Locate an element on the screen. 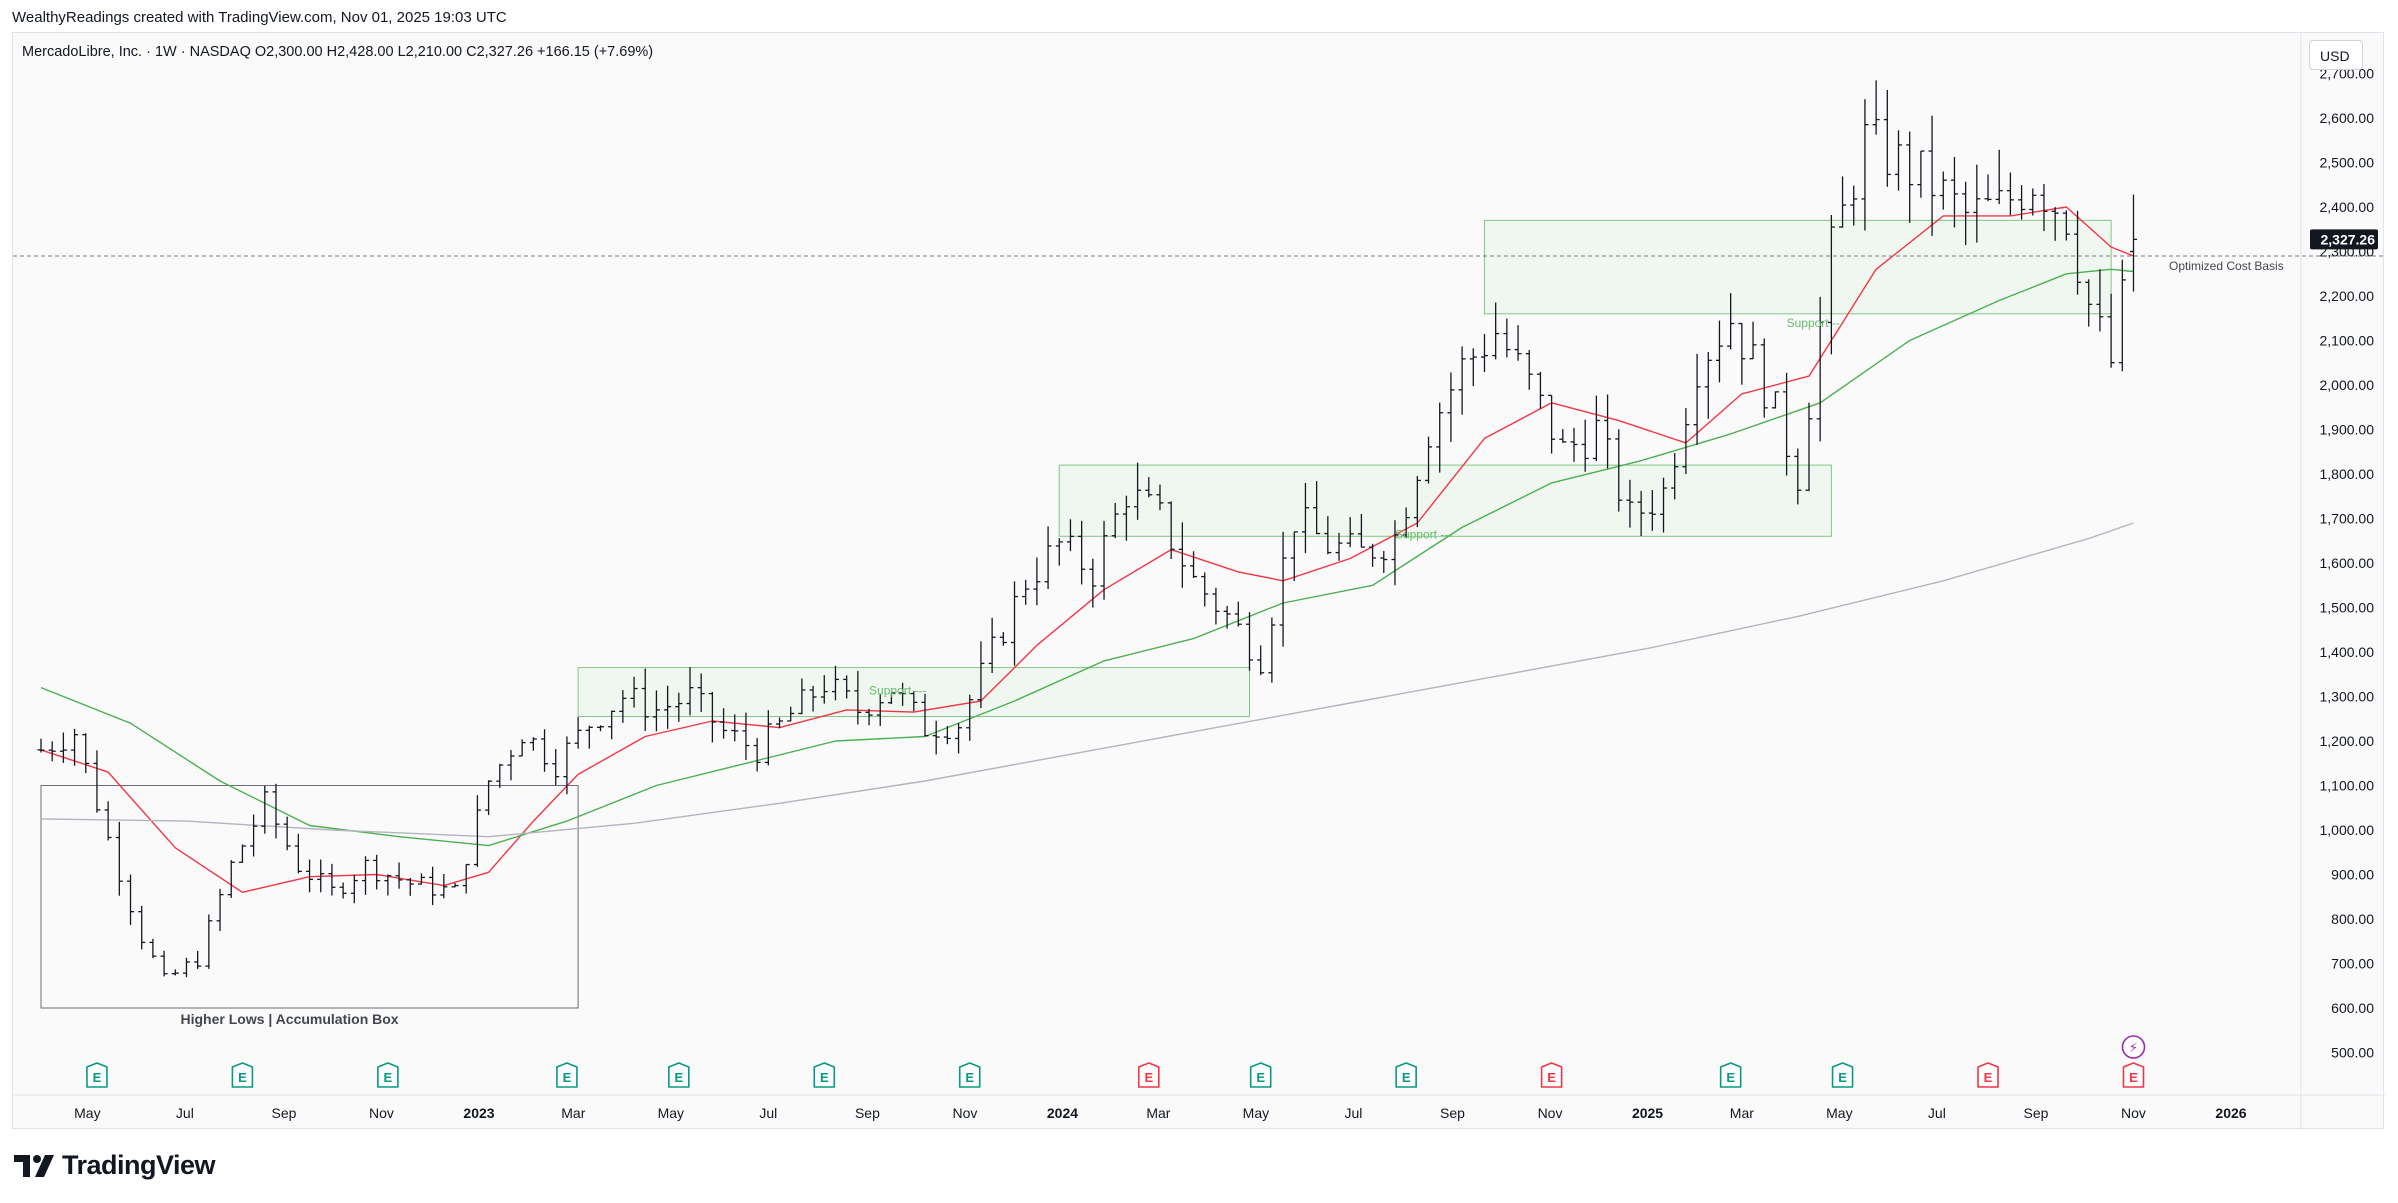  tradingview-logo: TradingView is located at coordinates (115, 1165).